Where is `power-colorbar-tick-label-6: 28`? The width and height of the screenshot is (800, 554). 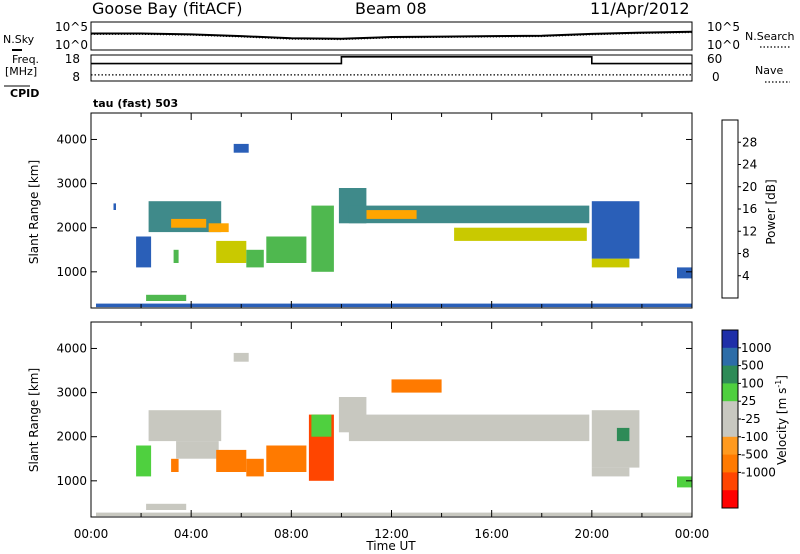
power-colorbar-tick-label-6: 28 is located at coordinates (749, 142).